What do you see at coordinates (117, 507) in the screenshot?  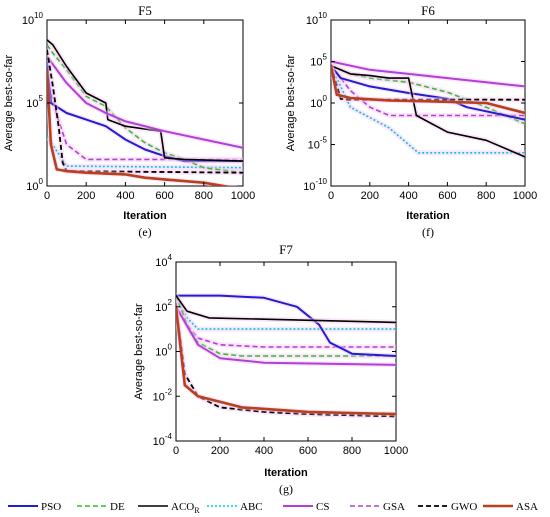 I see `legend-label: DE` at bounding box center [117, 507].